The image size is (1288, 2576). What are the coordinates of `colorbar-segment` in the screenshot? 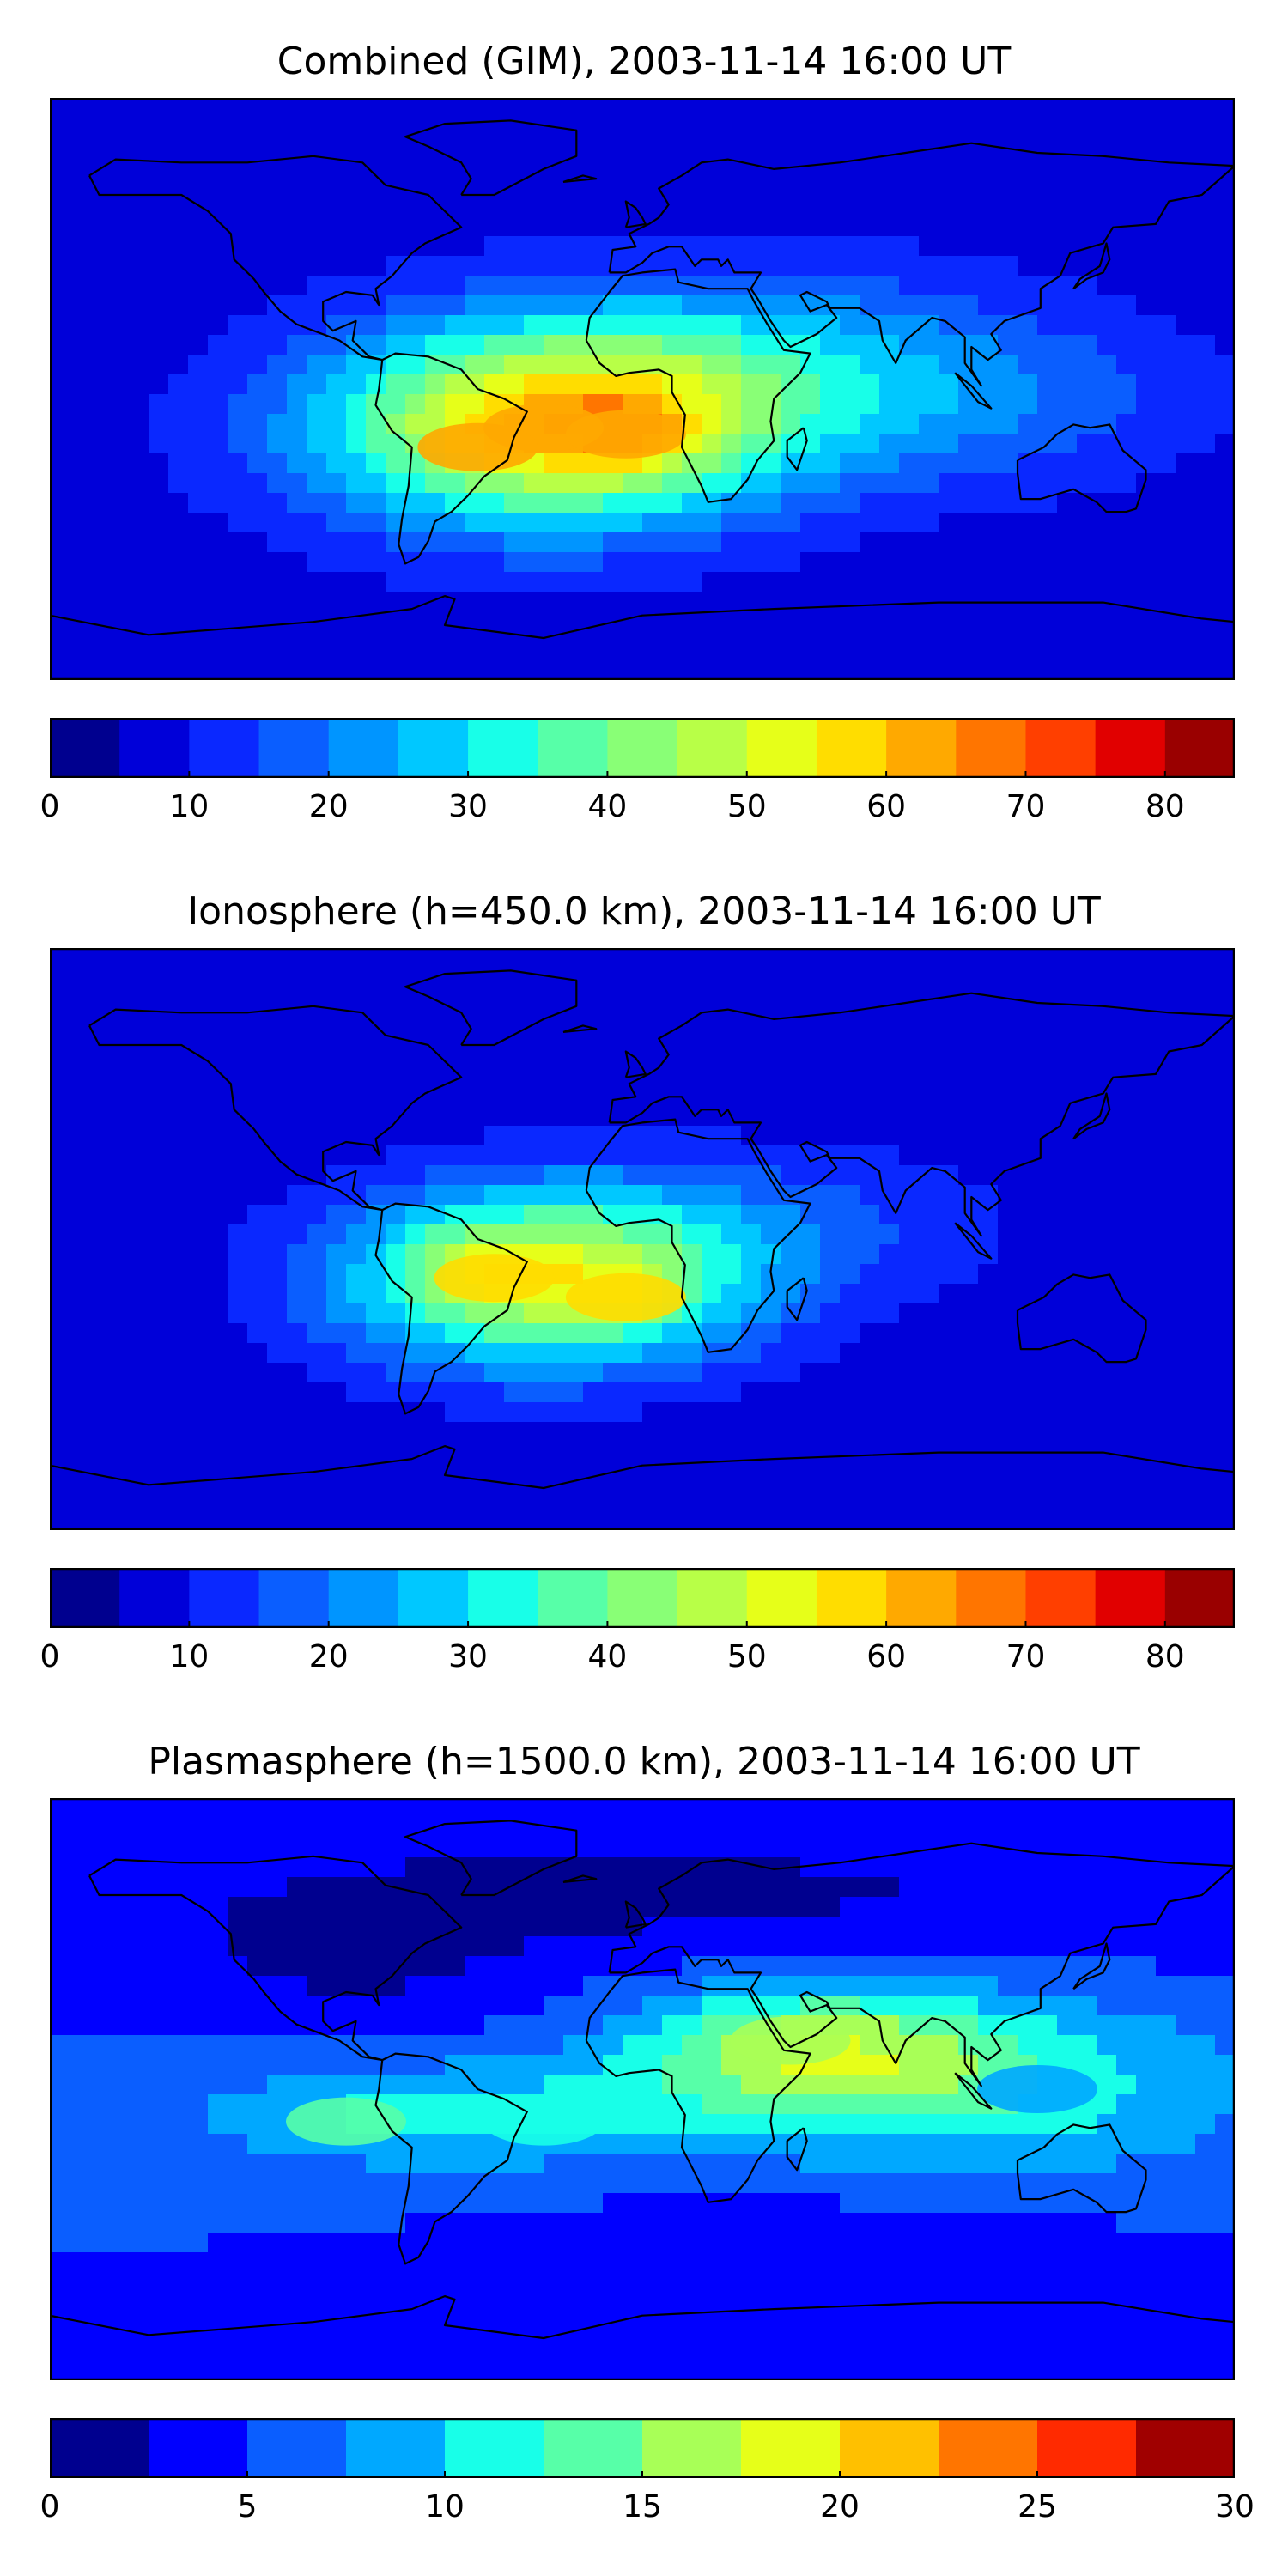 It's located at (154, 1598).